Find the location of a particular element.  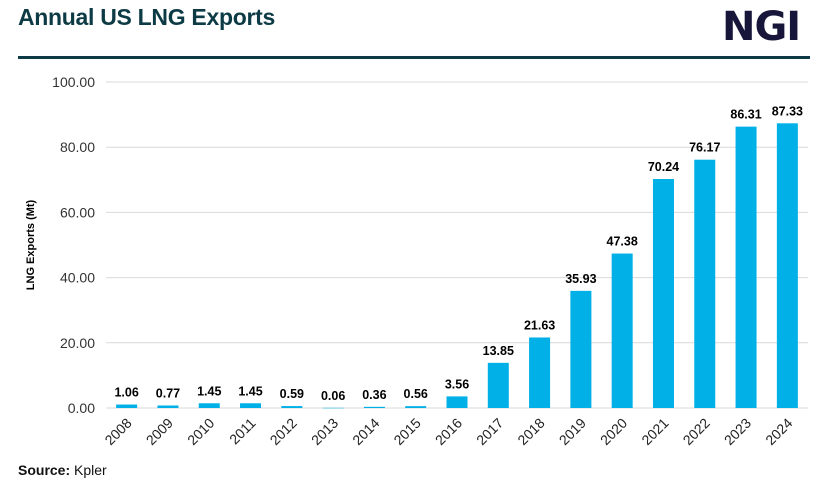

x-tick-label: 2009 is located at coordinates (159, 431).